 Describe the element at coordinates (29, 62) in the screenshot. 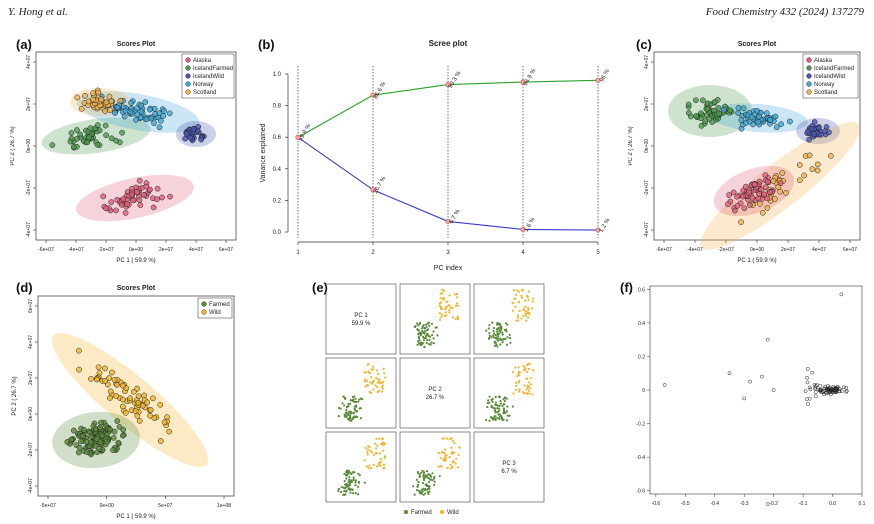

I see `y-tick-label: 4e+07` at that location.